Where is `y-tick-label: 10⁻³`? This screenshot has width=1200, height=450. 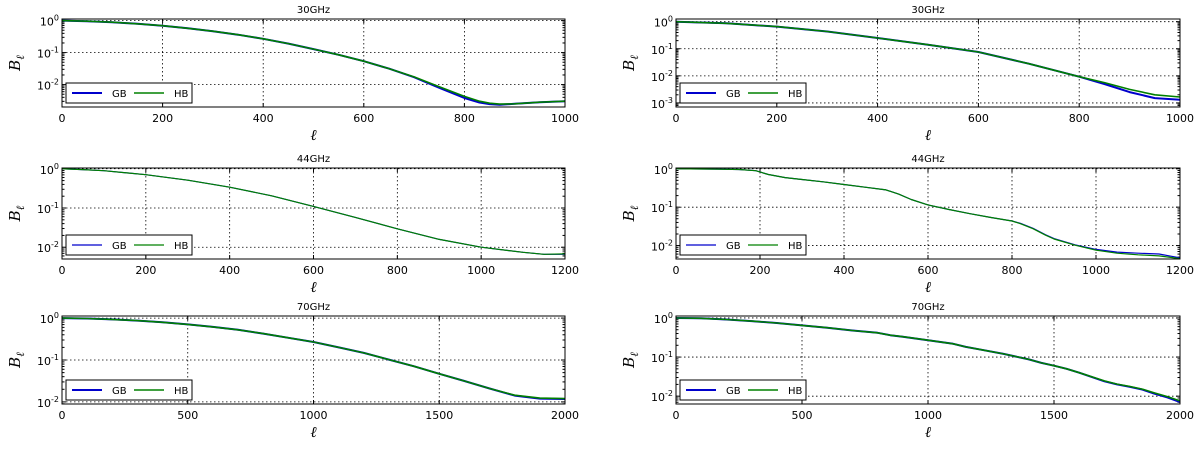
y-tick-label: 10⁻³ is located at coordinates (662, 103).